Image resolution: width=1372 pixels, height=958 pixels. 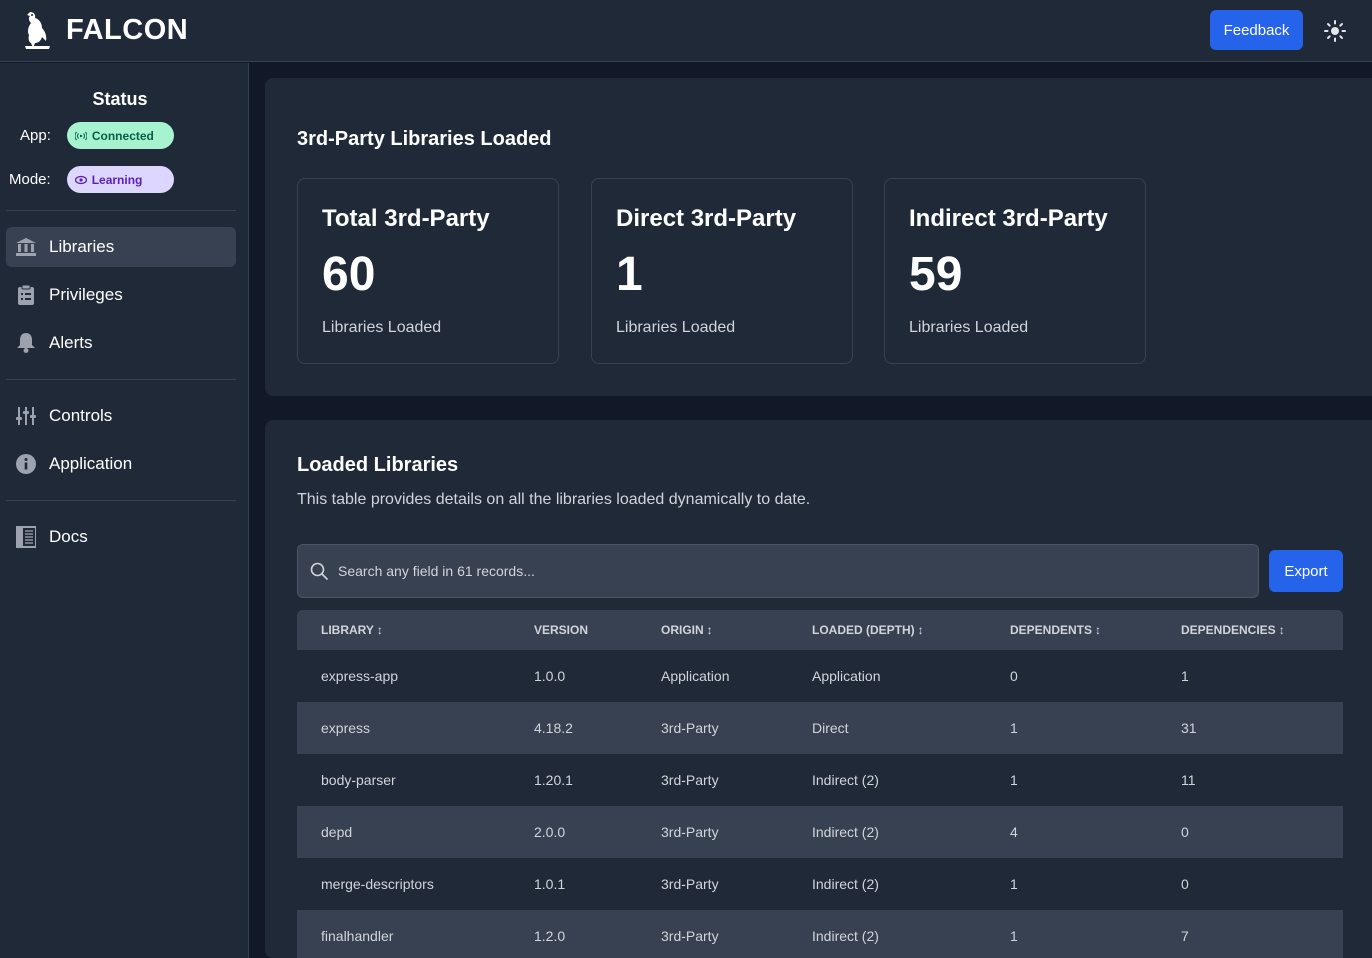 What do you see at coordinates (82, 246) in the screenshot?
I see `sidebar-item-label: Libraries` at bounding box center [82, 246].